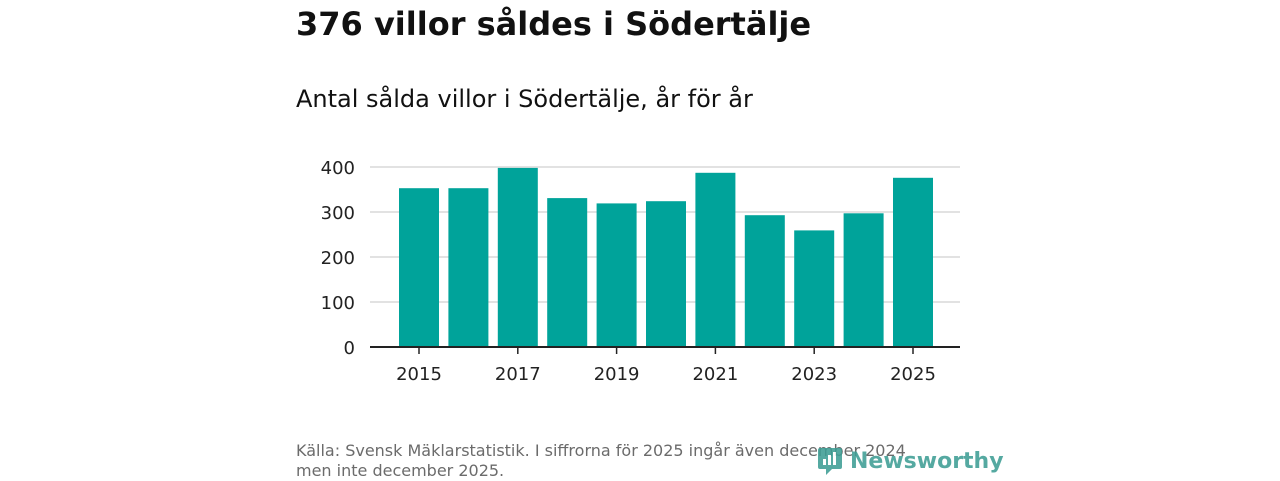 This screenshot has height=481, width=1280. What do you see at coordinates (666, 374) in the screenshot?
I see `x-axis-tick-labels: 2015 2017 2019 2021 2023 2025` at bounding box center [666, 374].